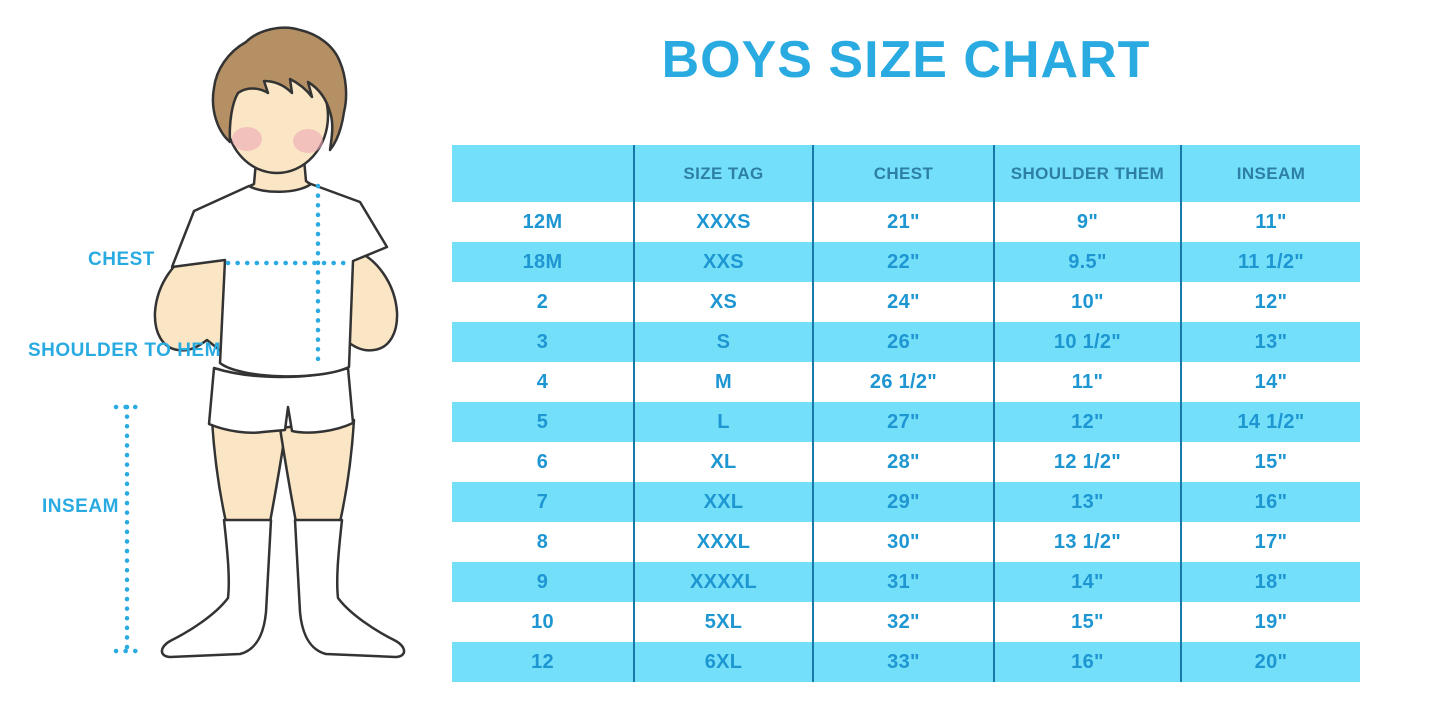  Describe the element at coordinates (1270, 173) in the screenshot. I see `header-cell: INSEAM` at that location.